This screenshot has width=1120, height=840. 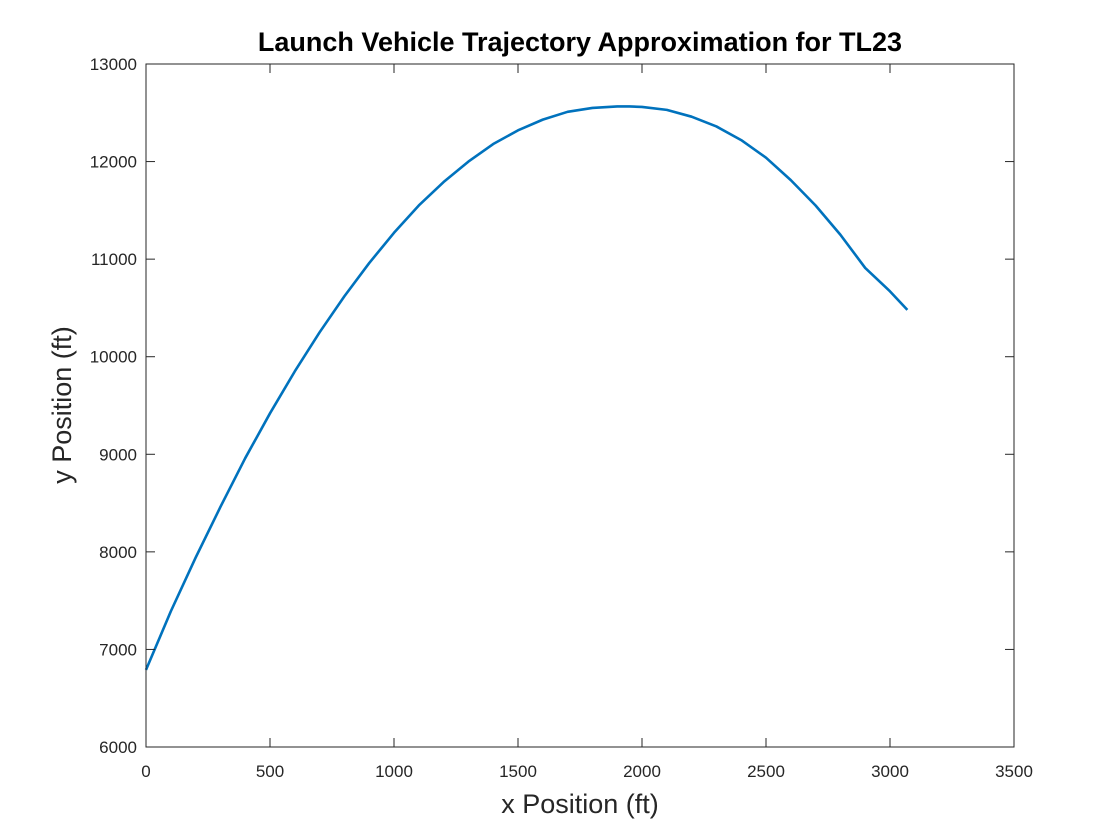 I want to click on x-tick-label: 2000, so click(x=642, y=771).